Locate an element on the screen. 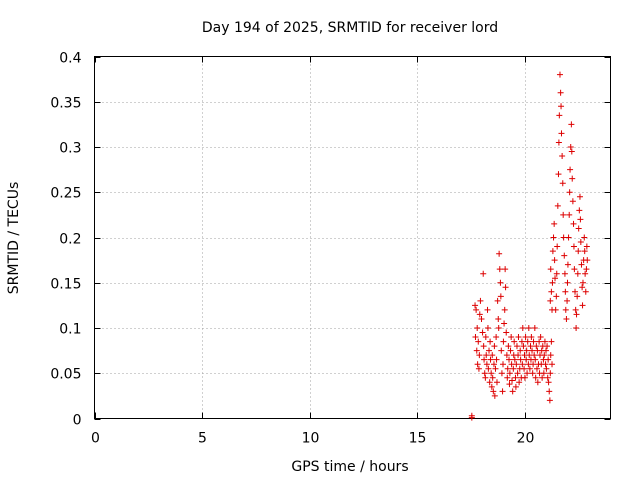 Image resolution: width=640 pixels, height=480 pixels. x-axis-label: GPS time / hours is located at coordinates (349, 467).